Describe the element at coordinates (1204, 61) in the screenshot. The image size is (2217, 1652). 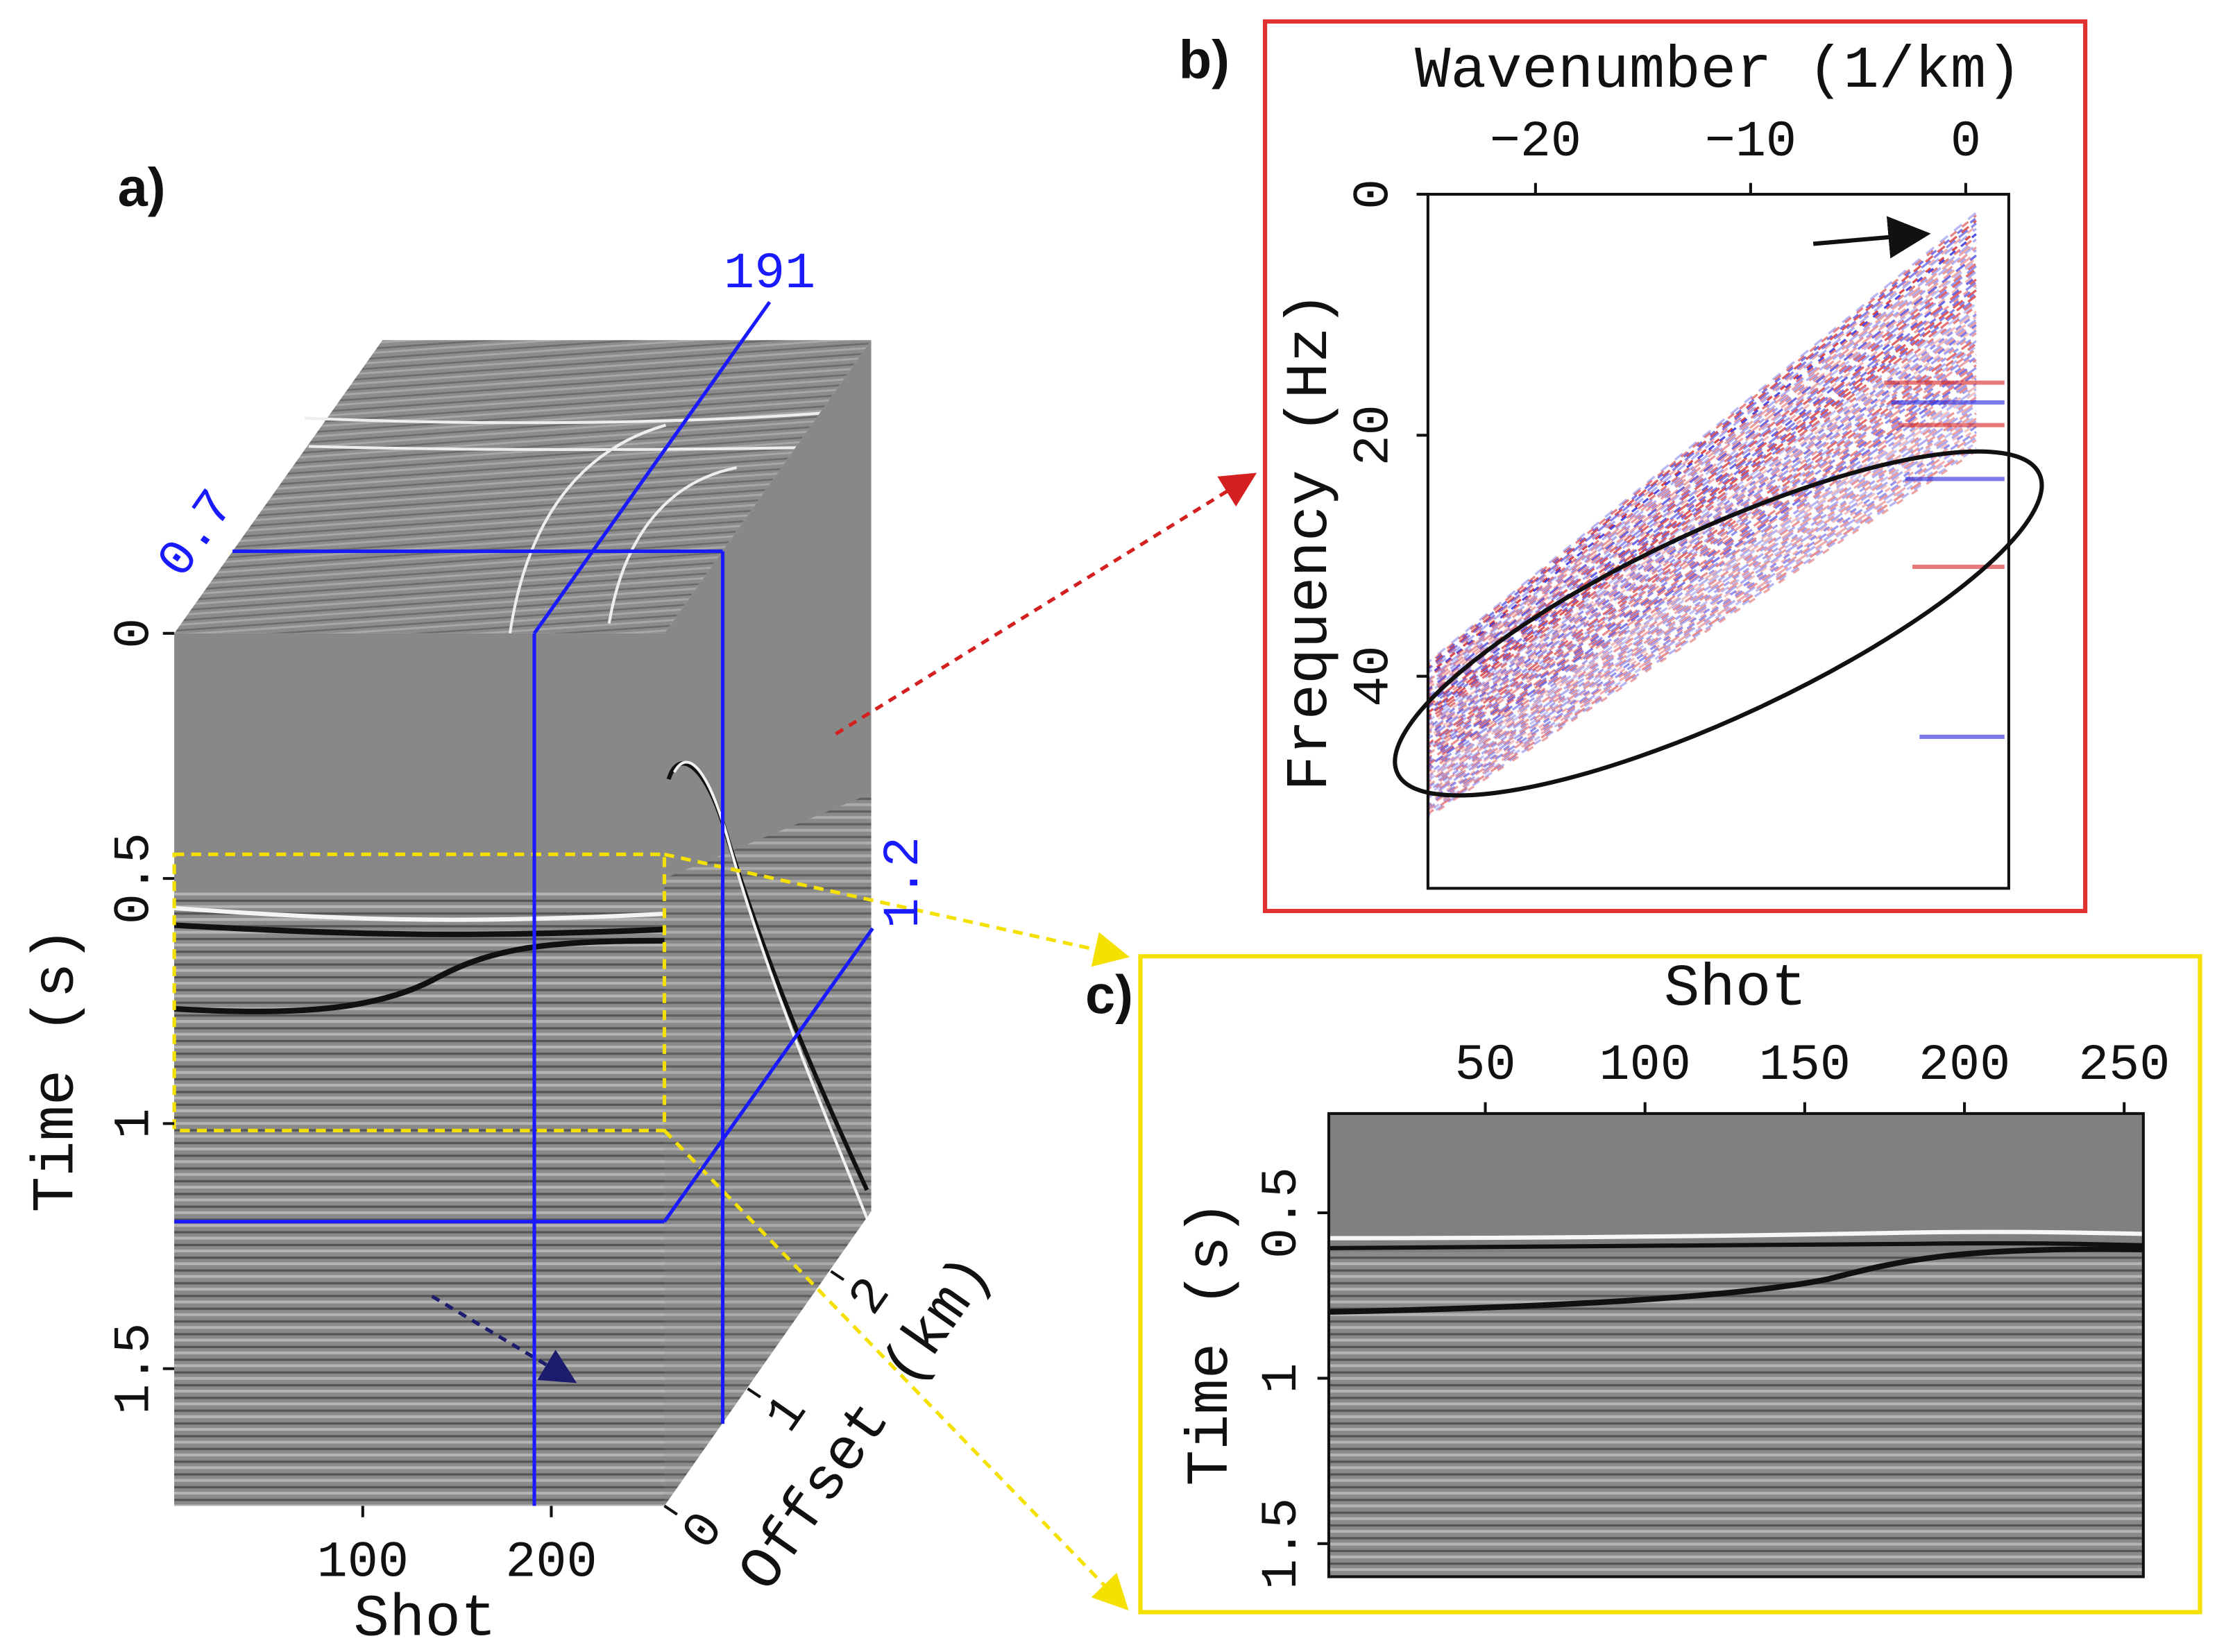
I see `panel-label: b)` at that location.